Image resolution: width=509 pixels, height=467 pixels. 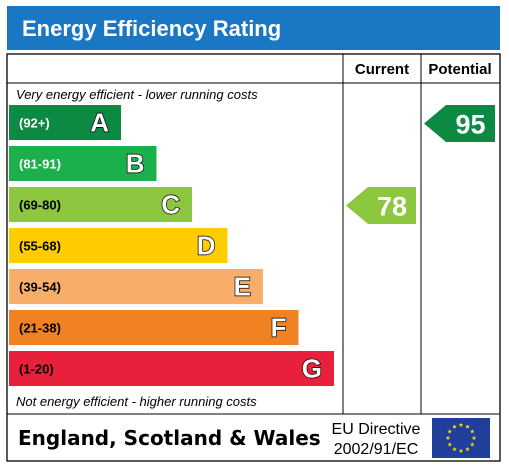 I want to click on footer-region: England, Scotland & Wales, so click(x=169, y=438).